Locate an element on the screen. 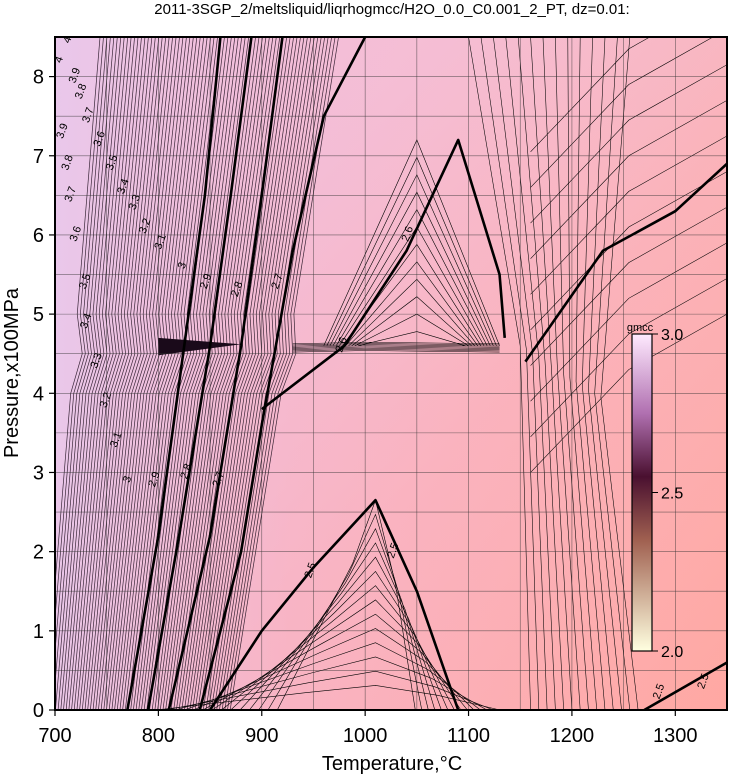 This screenshot has width=734, height=776. contour-label: 2.6 is located at coordinates (341, 345).